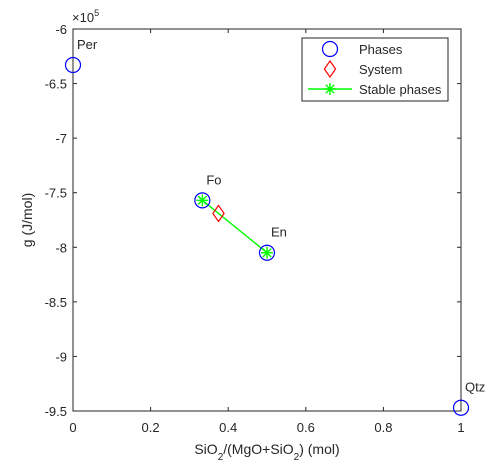  I want to click on legend-label: Stable phases, so click(400, 89).